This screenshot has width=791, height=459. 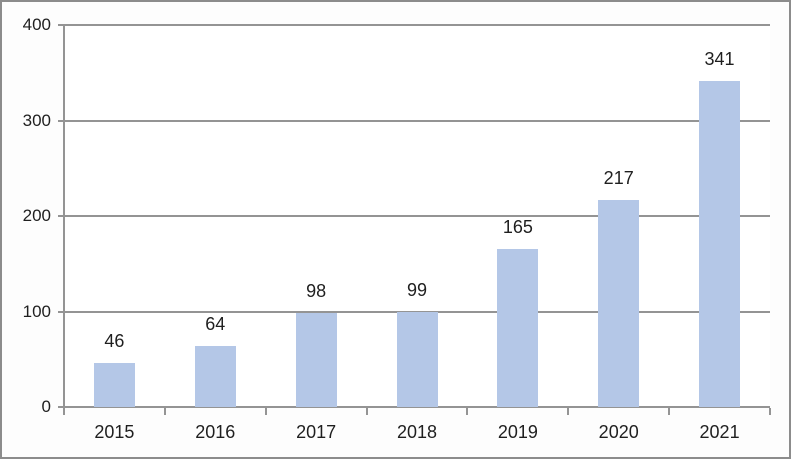 I want to click on x-tick-label: 2018, so click(x=417, y=432).